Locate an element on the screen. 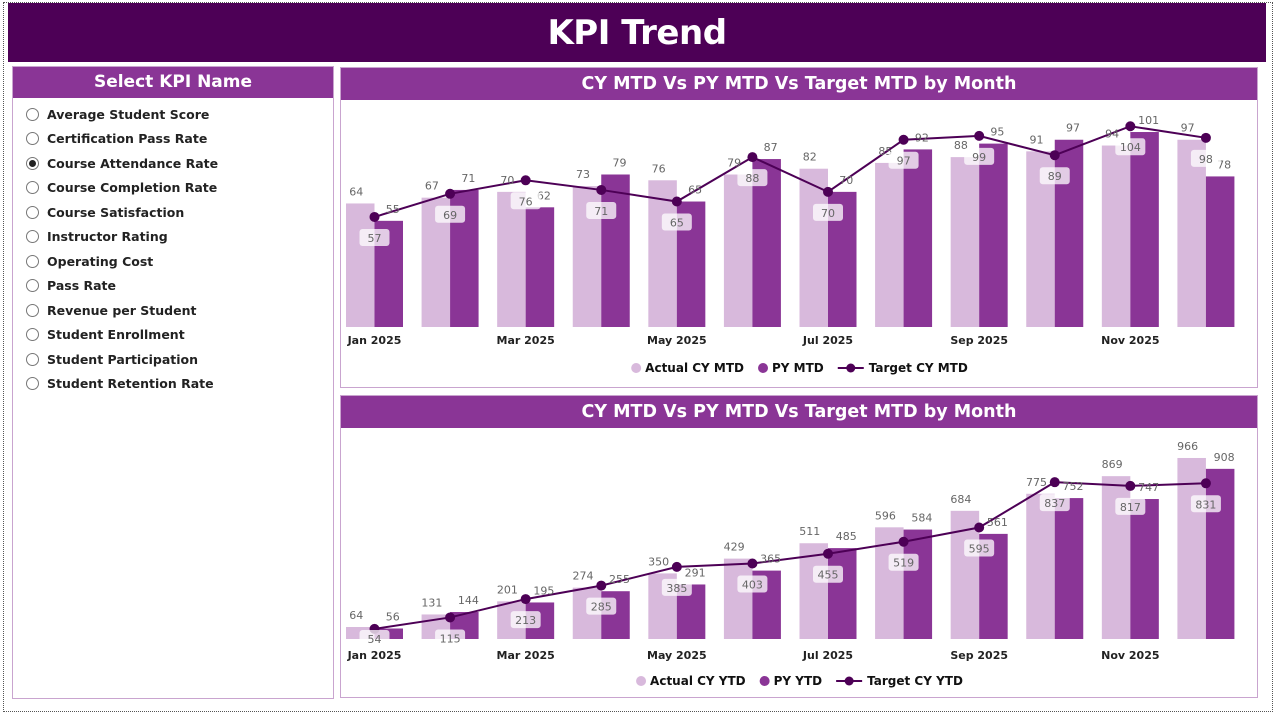 This screenshot has width=1280, height=718. data-label-py: 71 is located at coordinates (468, 178).